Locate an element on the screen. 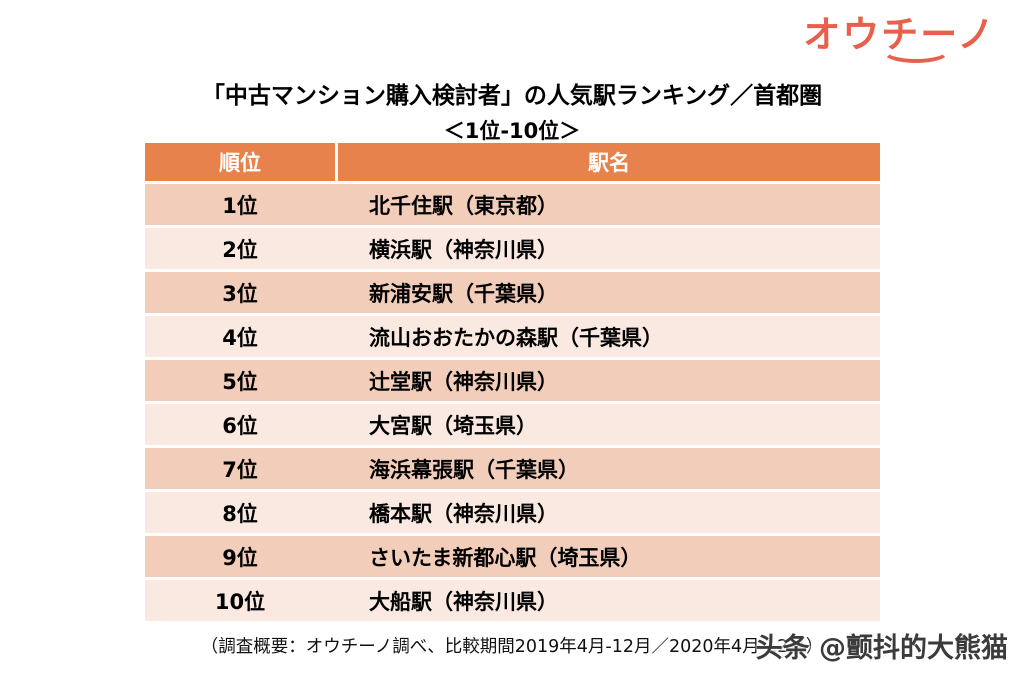 The height and width of the screenshot is (673, 1024). rank-cell: 5位 is located at coordinates (240, 381).